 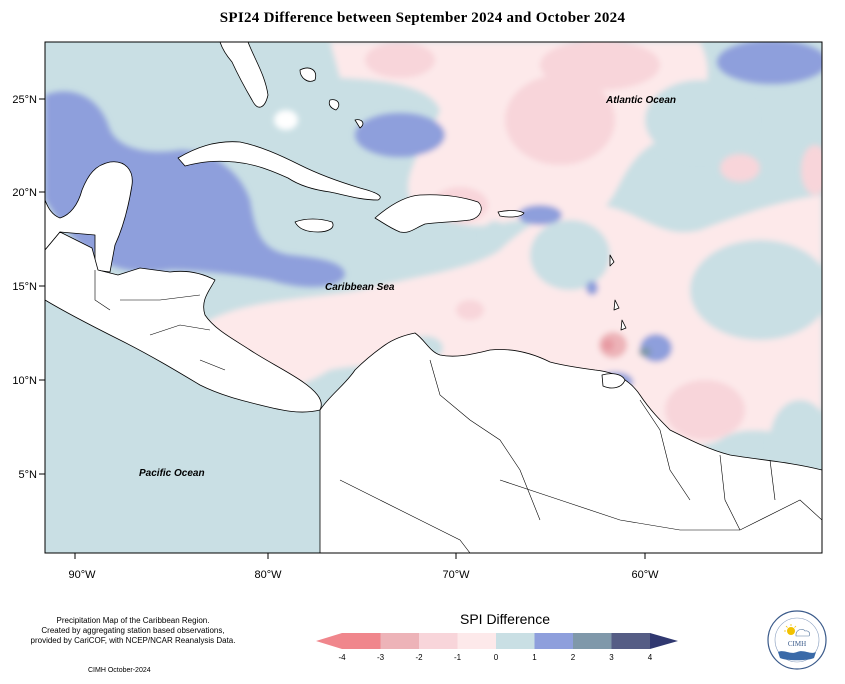 What do you see at coordinates (796, 440) in the screenshot?
I see `field-blue-southeast` at bounding box center [796, 440].